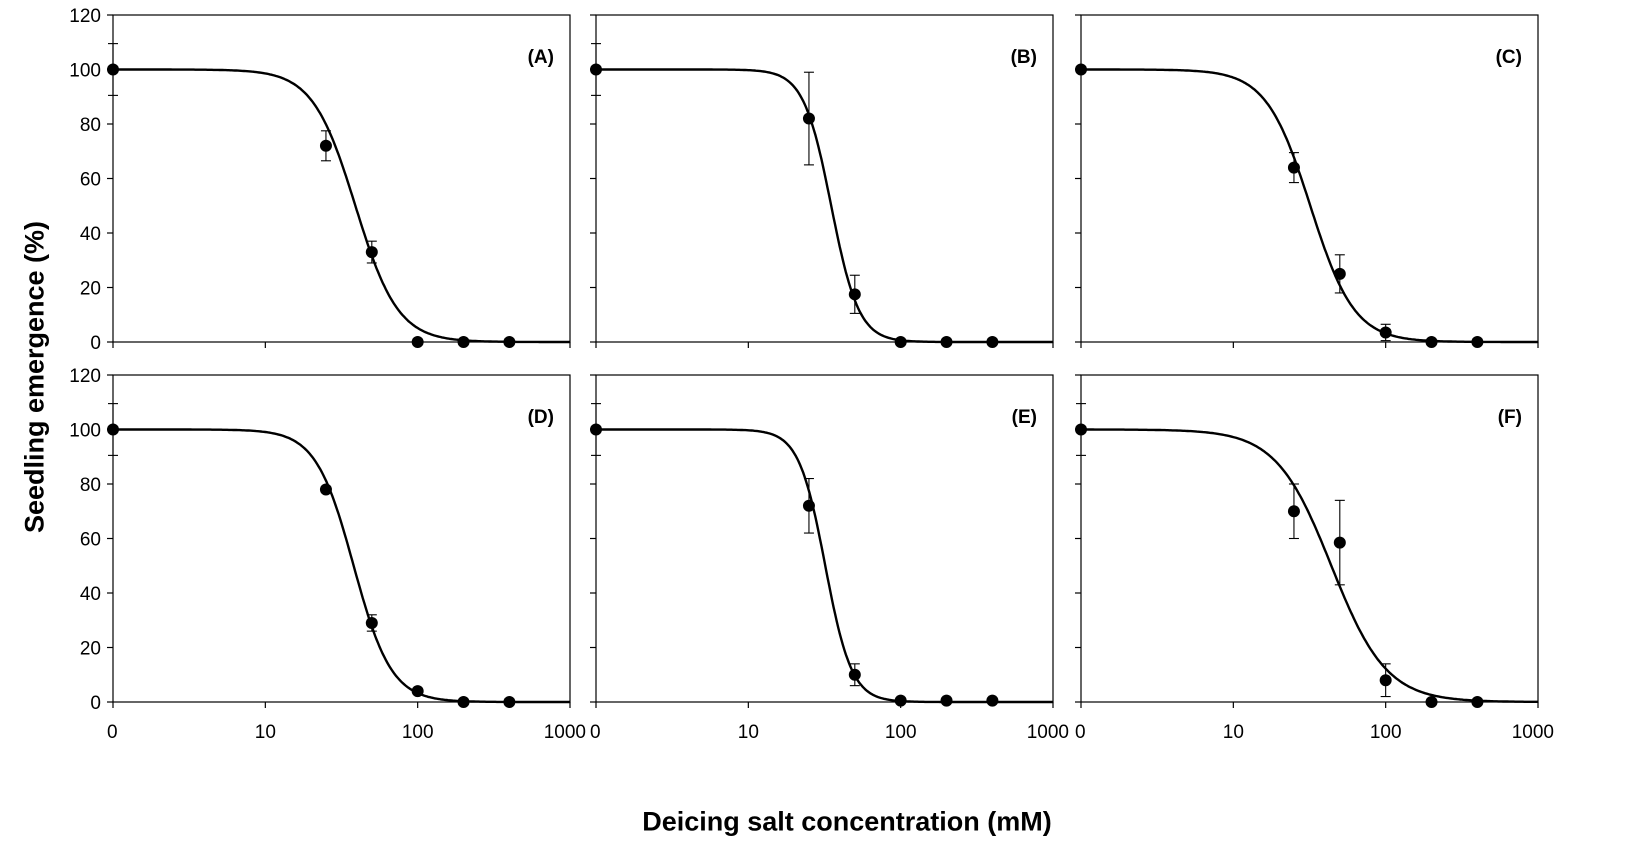 The height and width of the screenshot is (845, 1646). I want to click on chart-panel-d: 0 20 40 60 80 100 120 0 10 100 1000 (D), so click(327, 554).